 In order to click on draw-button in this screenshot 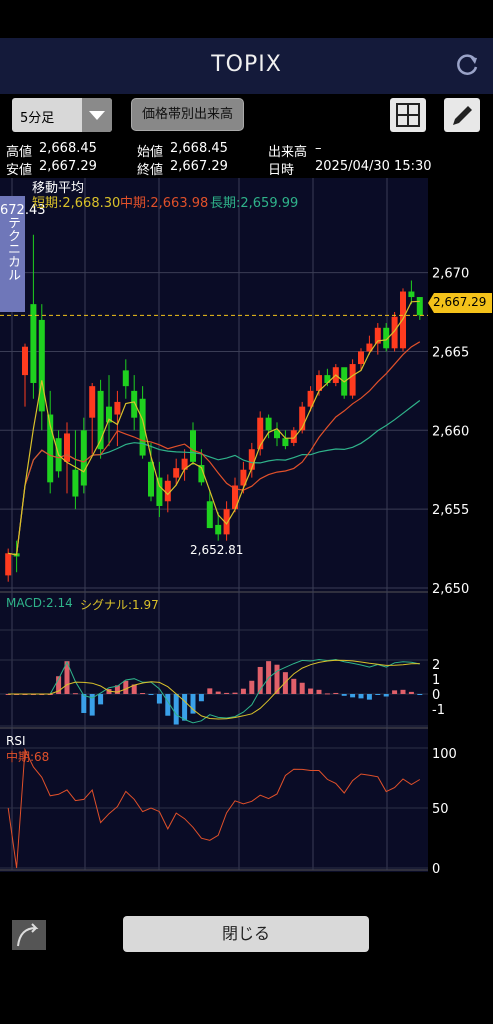, I will do `click(462, 115)`.